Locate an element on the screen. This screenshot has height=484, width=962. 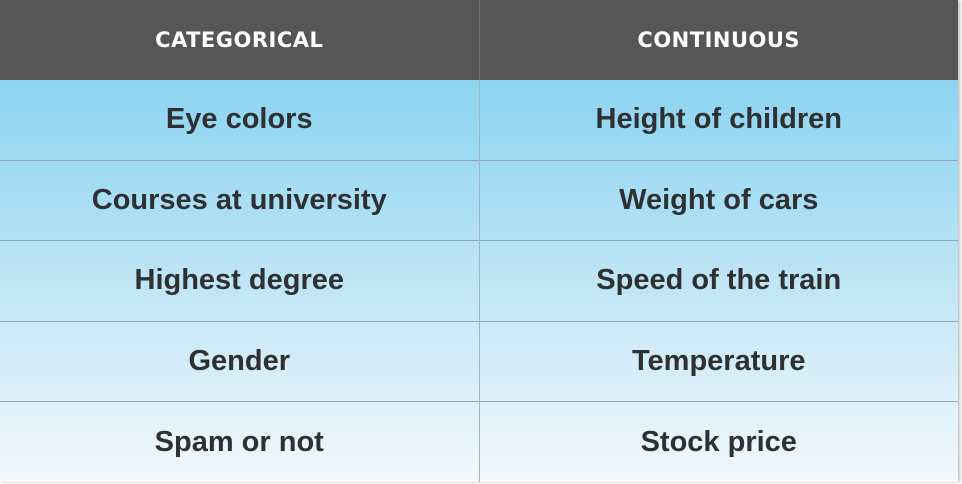
continuous-cell: Weight of cars is located at coordinates (718, 200).